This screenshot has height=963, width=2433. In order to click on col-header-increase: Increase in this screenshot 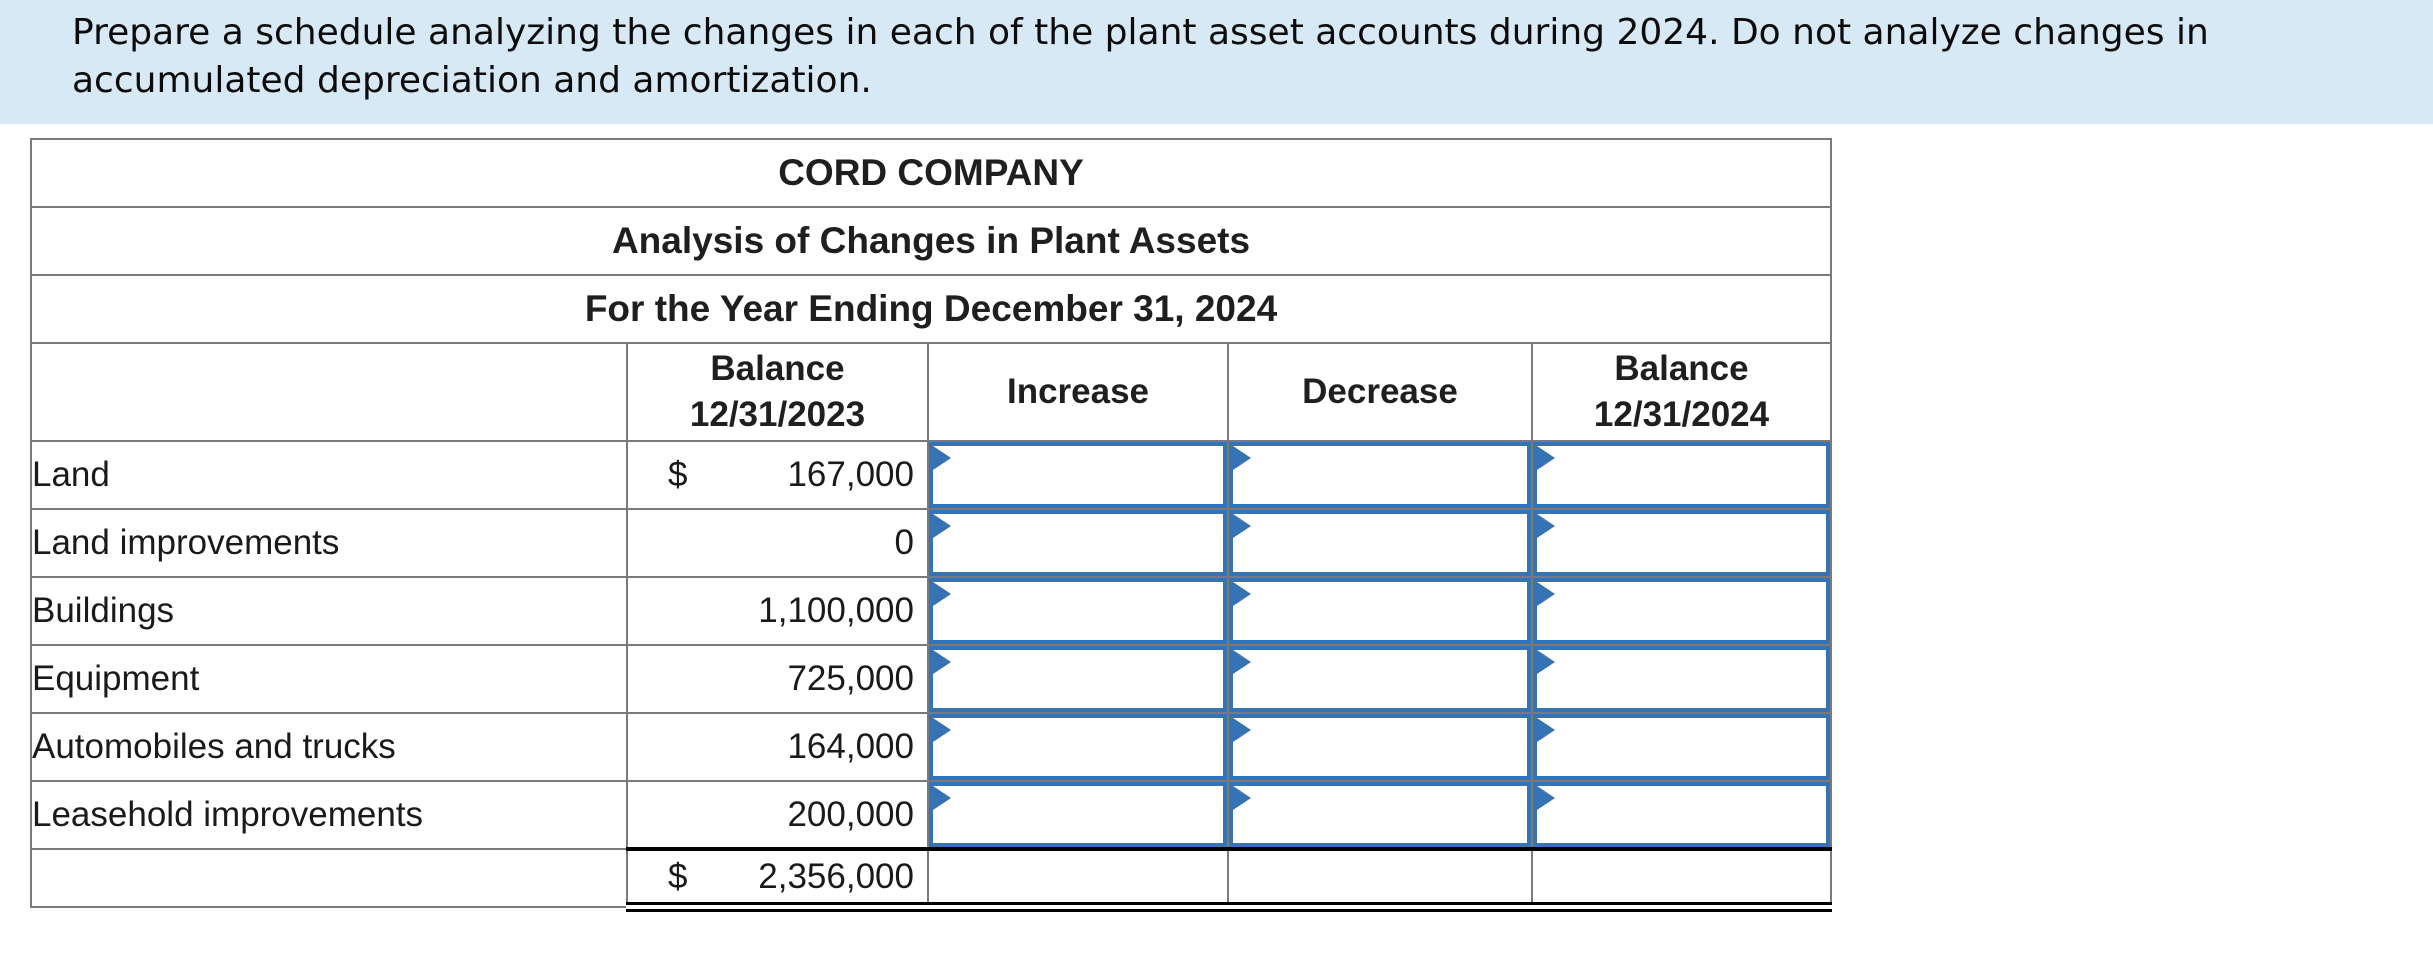, I will do `click(1078, 392)`.